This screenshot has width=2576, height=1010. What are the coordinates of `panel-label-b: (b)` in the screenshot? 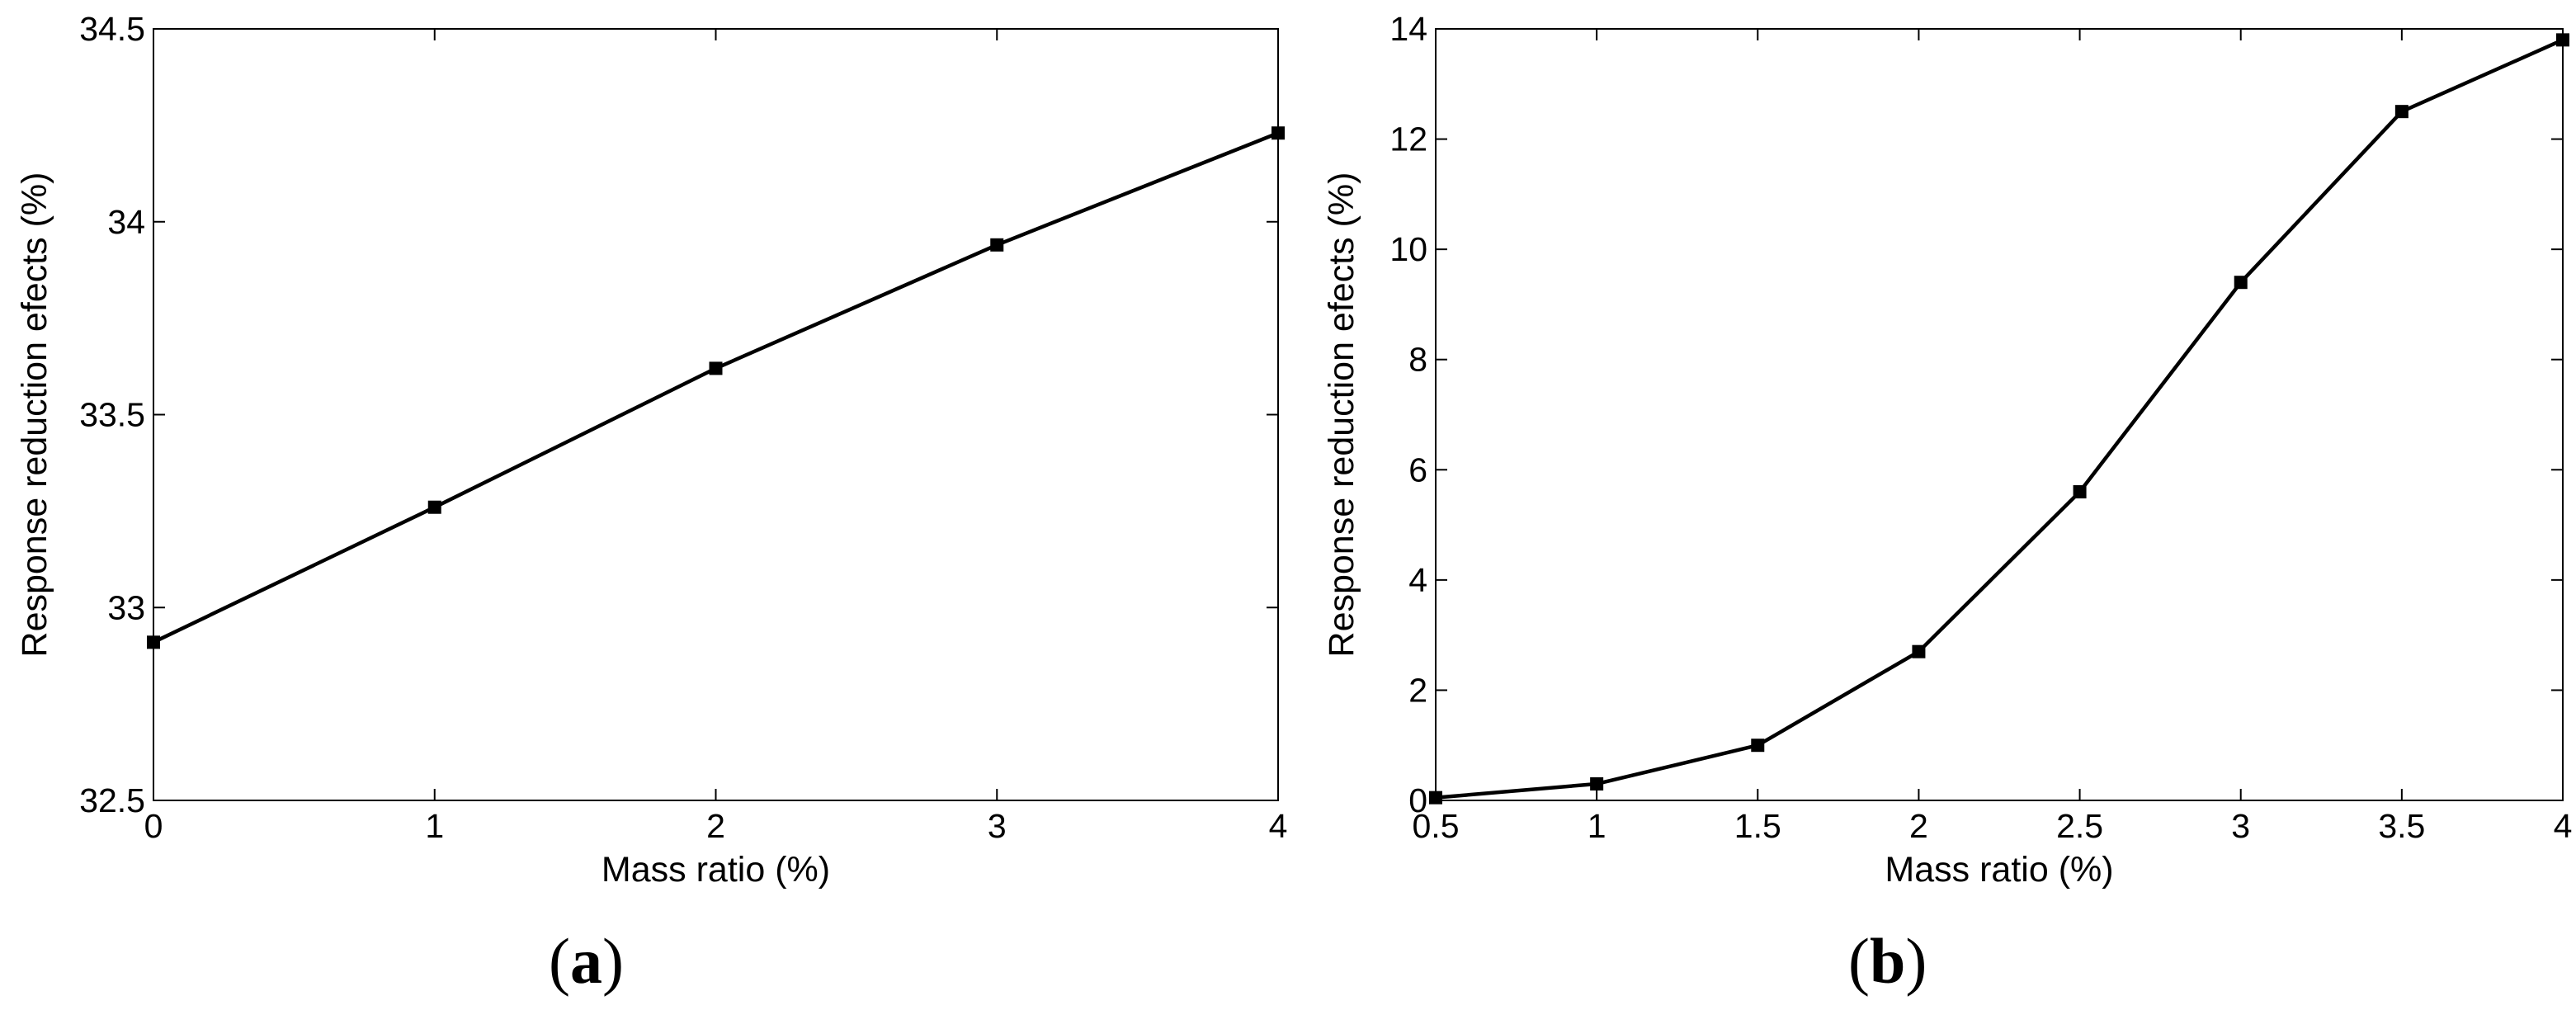 It's located at (1887, 961).